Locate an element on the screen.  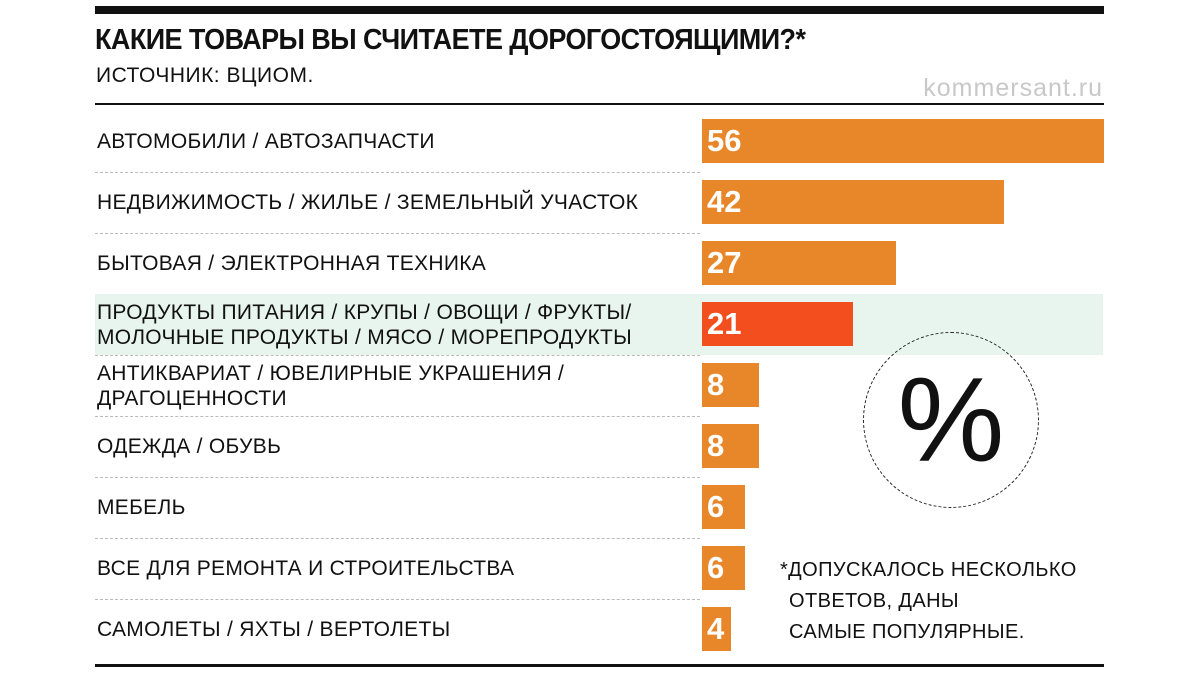
category-label: ВСЕ ДЛЯ РЕМОНТА И СТРОИТЕЛЬСТВА is located at coordinates (397, 568).